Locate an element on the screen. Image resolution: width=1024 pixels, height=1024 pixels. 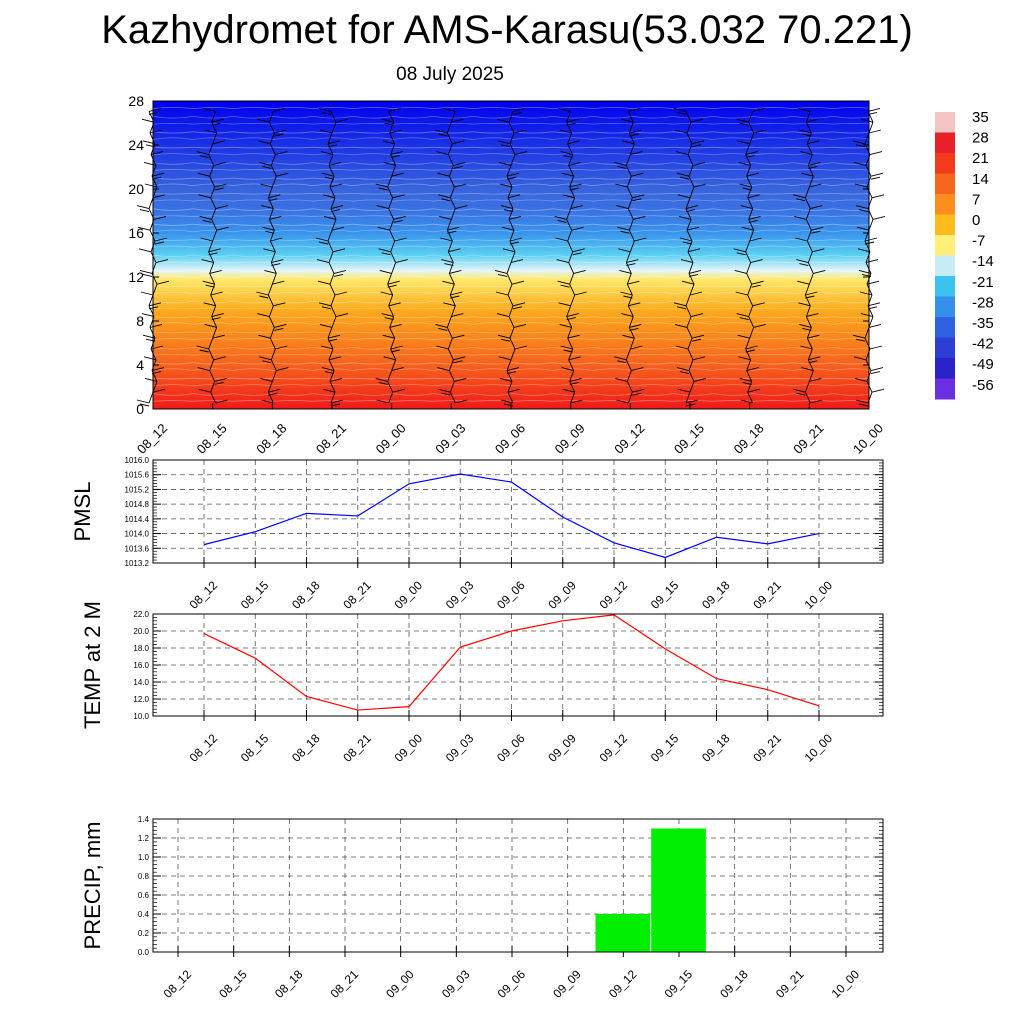
x-tick-label: 09_21 is located at coordinates (808, 439).